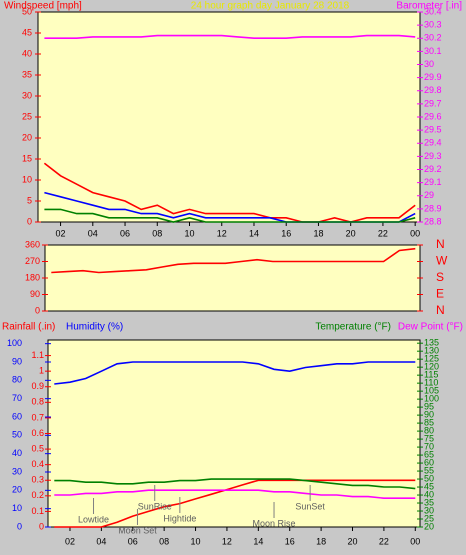  Describe the element at coordinates (431, 367) in the screenshot. I see `y-tick-label: 120` at that location.